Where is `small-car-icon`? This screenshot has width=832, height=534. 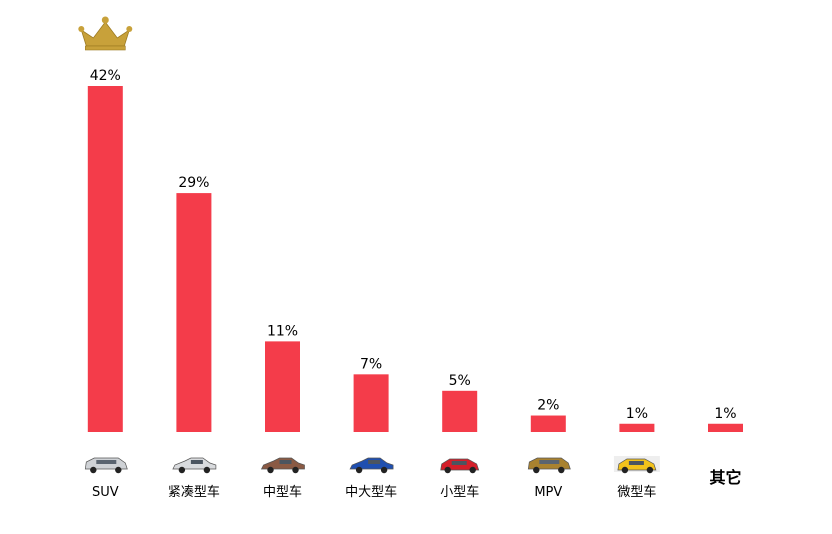 small-car-icon is located at coordinates (460, 466).